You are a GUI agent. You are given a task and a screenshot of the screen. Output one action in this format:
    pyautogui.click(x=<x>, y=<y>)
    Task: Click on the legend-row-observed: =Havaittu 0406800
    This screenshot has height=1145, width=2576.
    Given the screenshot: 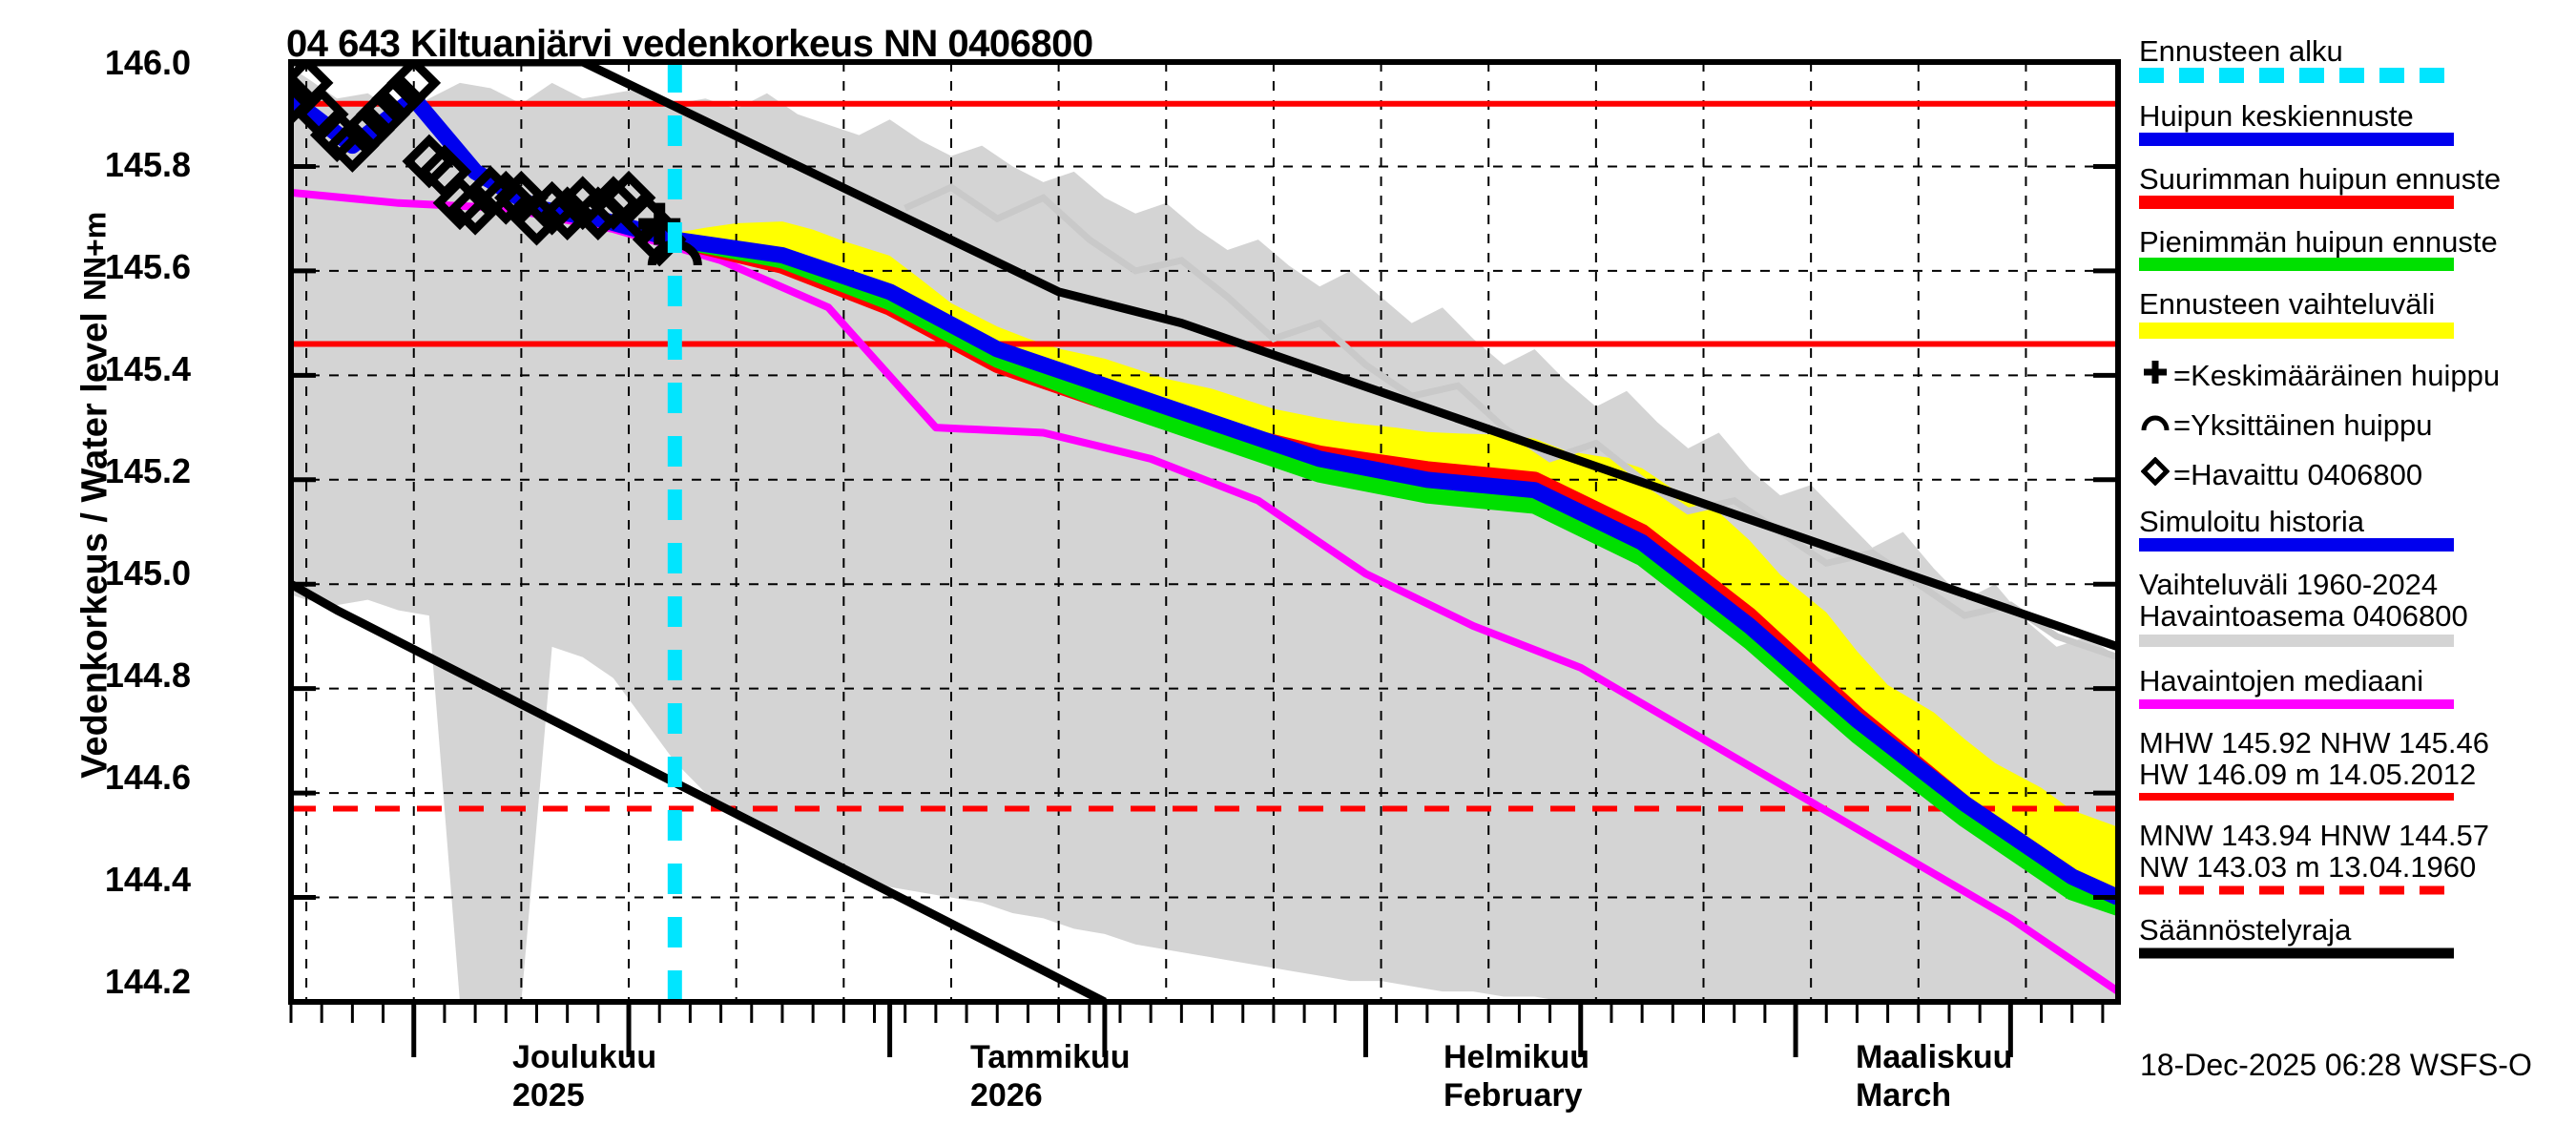 What is the action you would take?
    pyautogui.click(x=2357, y=474)
    